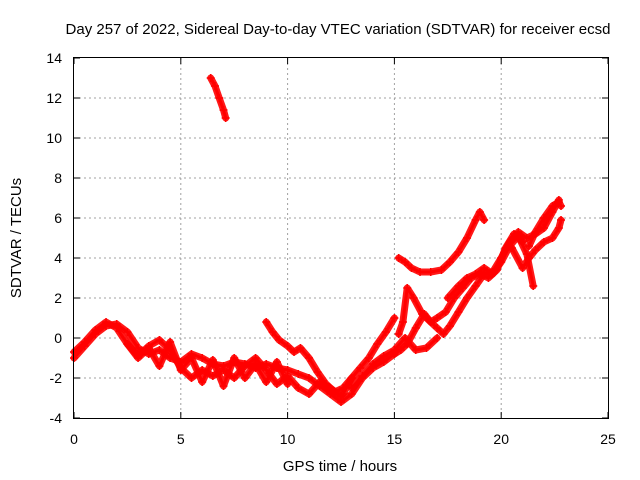  I want to click on y-tick-label: 0, so click(58, 338).